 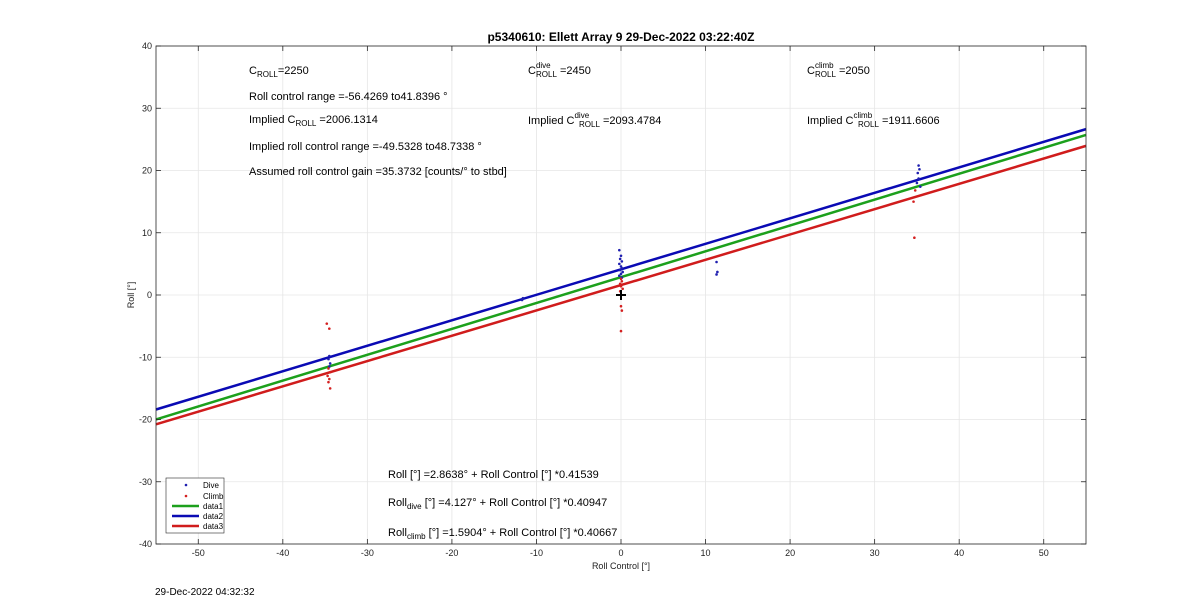 What do you see at coordinates (213, 526) in the screenshot?
I see `legend-data3-label: data3` at bounding box center [213, 526].